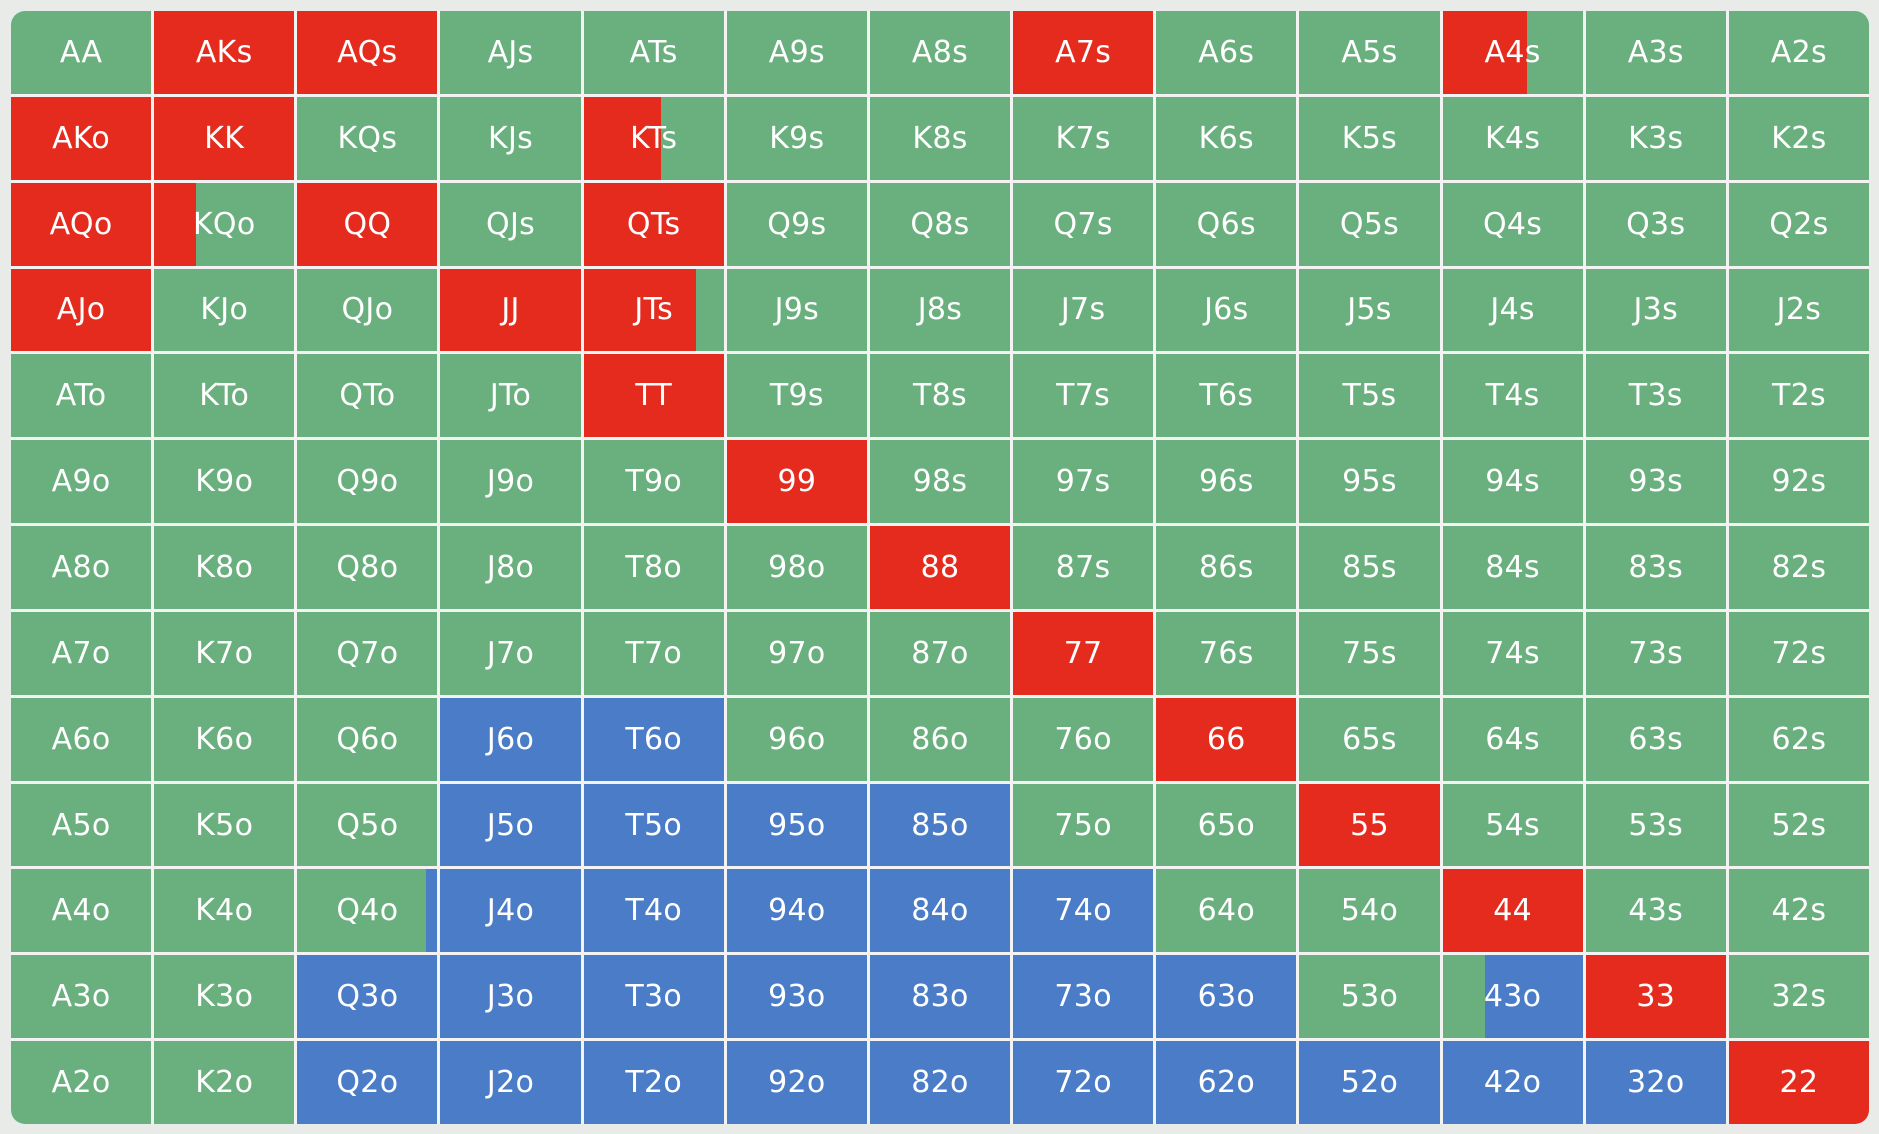 The height and width of the screenshot is (1134, 1879). Describe the element at coordinates (1512, 52) in the screenshot. I see `hand-cell-a4s: A4s` at that location.